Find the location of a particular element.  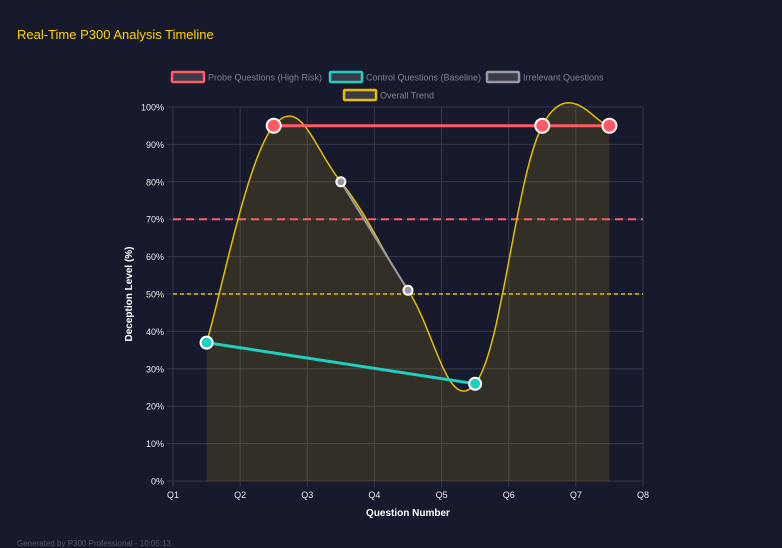

x-tick-label: Q2 is located at coordinates (240, 495).